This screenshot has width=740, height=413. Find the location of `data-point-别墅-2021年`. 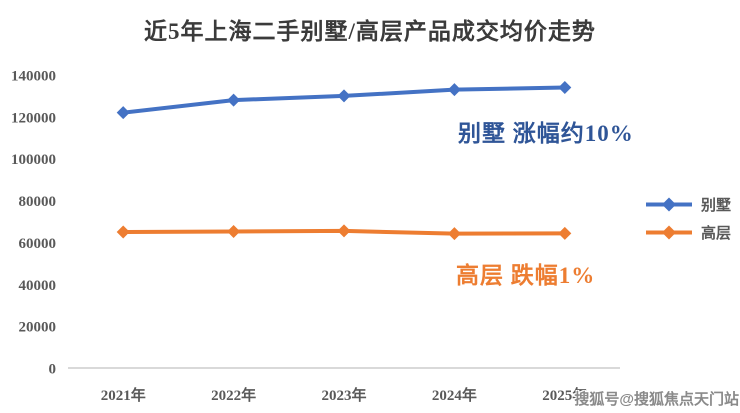

data-point-别墅-2021年 is located at coordinates (123, 113).